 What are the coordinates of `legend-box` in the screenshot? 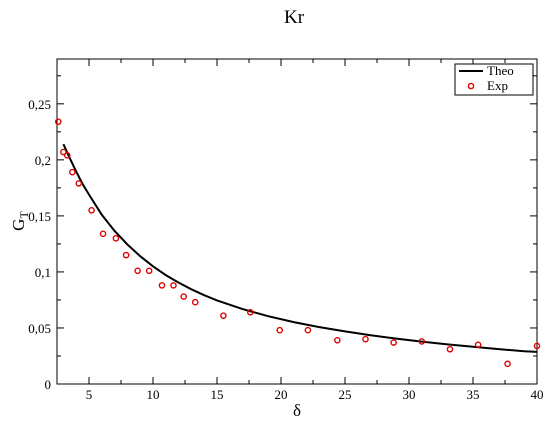 It's located at (494, 79).